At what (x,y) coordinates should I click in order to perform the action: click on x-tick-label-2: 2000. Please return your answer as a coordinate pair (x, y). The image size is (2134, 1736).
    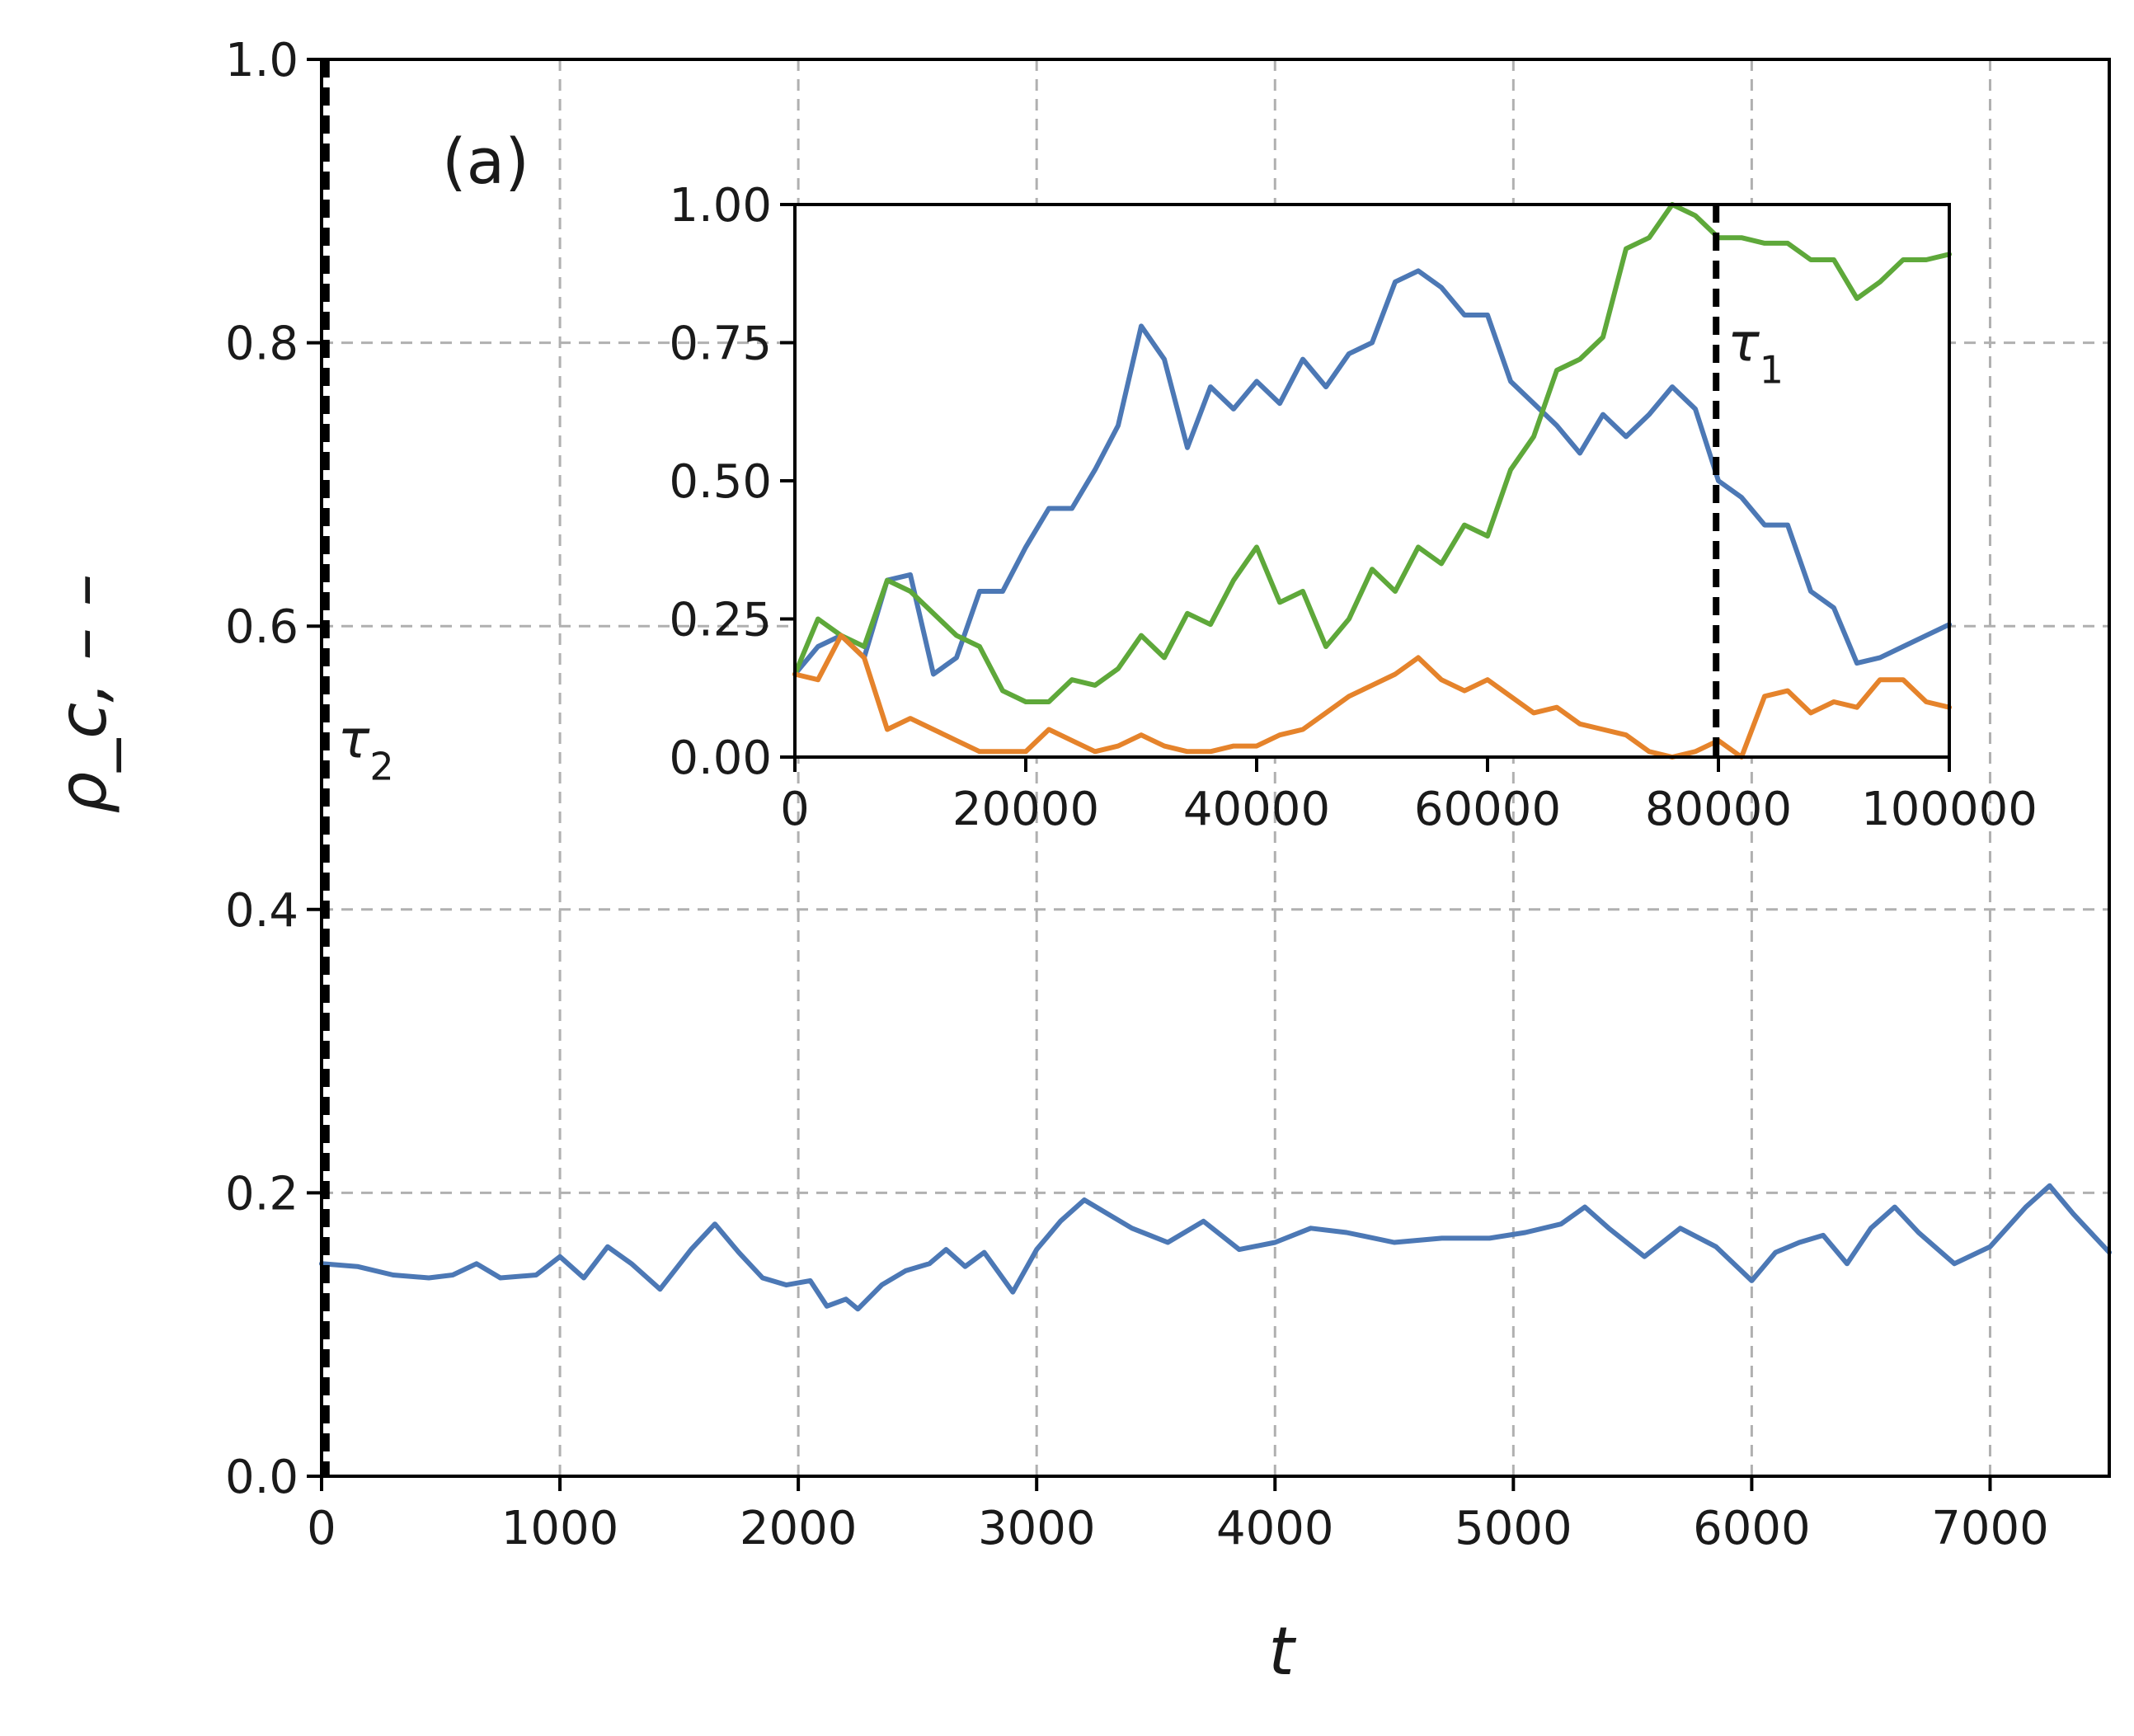
    Looking at the image, I should click on (799, 1528).